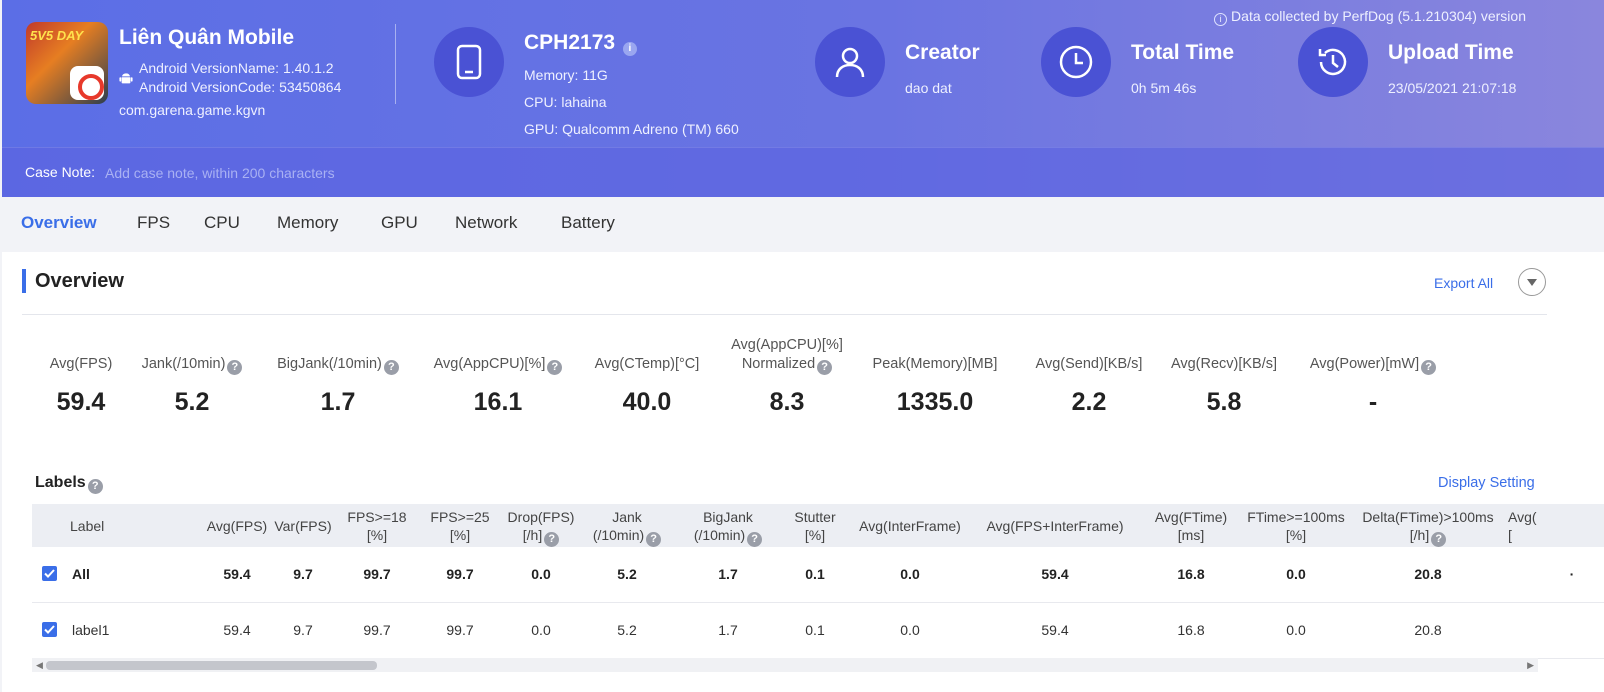 The width and height of the screenshot is (1604, 692). What do you see at coordinates (1486, 483) in the screenshot?
I see `display-setting-link: Display Setting` at bounding box center [1486, 483].